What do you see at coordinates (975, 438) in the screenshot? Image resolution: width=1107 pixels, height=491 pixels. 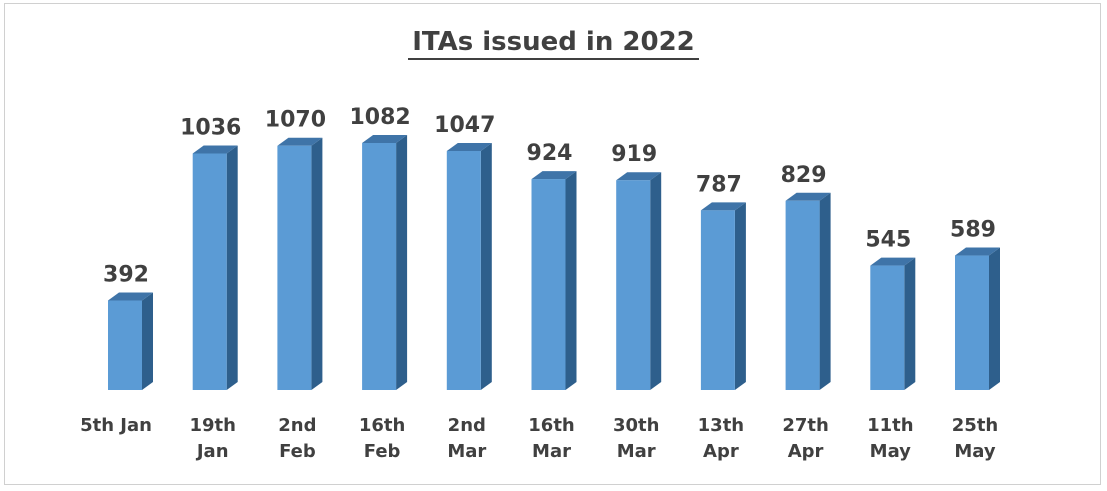 I see `category-label: 25th May` at bounding box center [975, 438].